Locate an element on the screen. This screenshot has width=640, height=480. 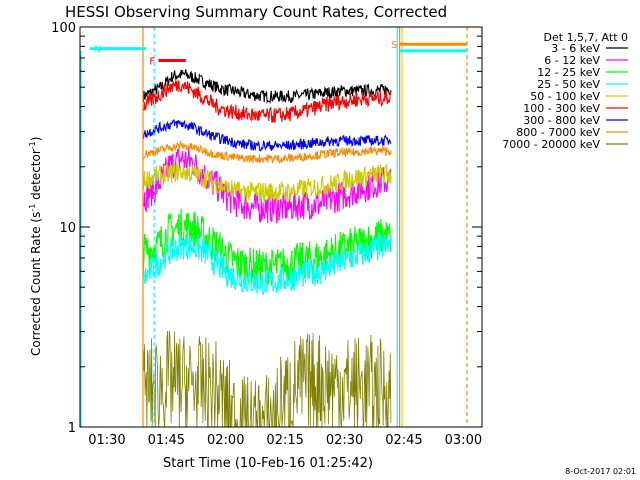
state-bar-label-2: S is located at coordinates (394, 45).